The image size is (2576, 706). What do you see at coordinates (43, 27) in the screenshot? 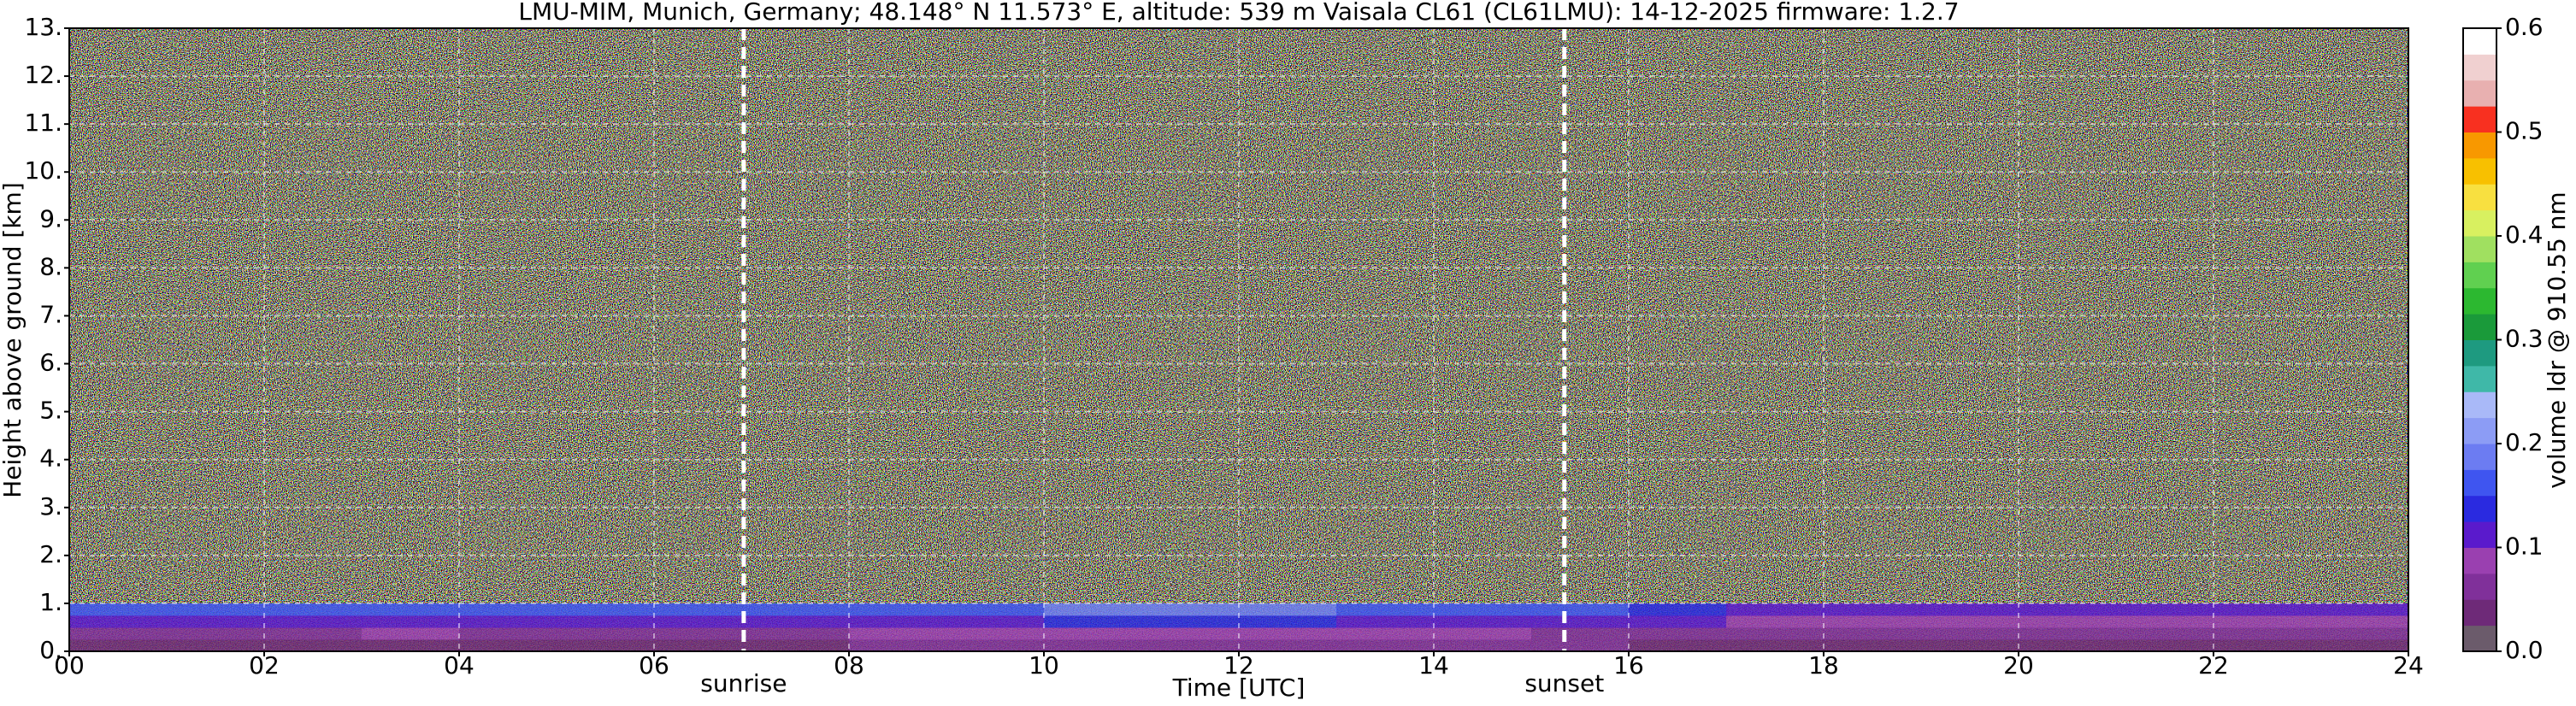
I see `y-tick-label: 13.` at bounding box center [43, 27].